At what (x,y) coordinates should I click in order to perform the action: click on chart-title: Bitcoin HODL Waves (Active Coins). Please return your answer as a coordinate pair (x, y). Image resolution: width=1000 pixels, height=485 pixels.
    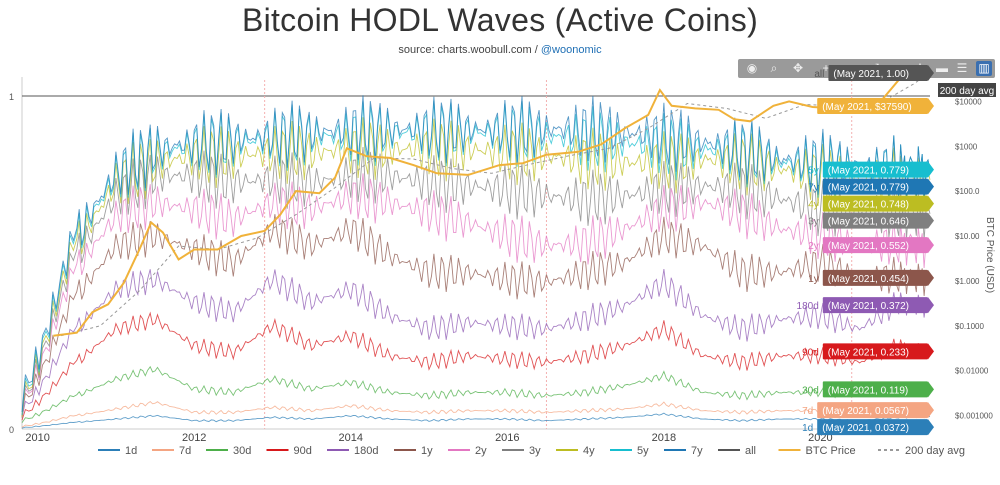
    Looking at the image, I should click on (500, 20).